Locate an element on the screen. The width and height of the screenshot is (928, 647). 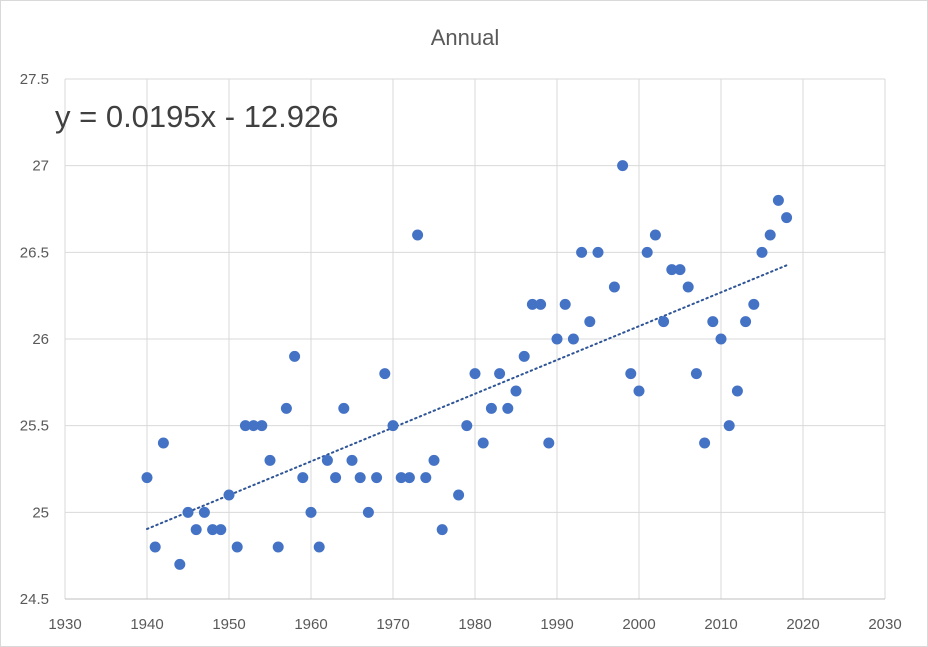
x-tick-label: 1930 is located at coordinates (64, 624).